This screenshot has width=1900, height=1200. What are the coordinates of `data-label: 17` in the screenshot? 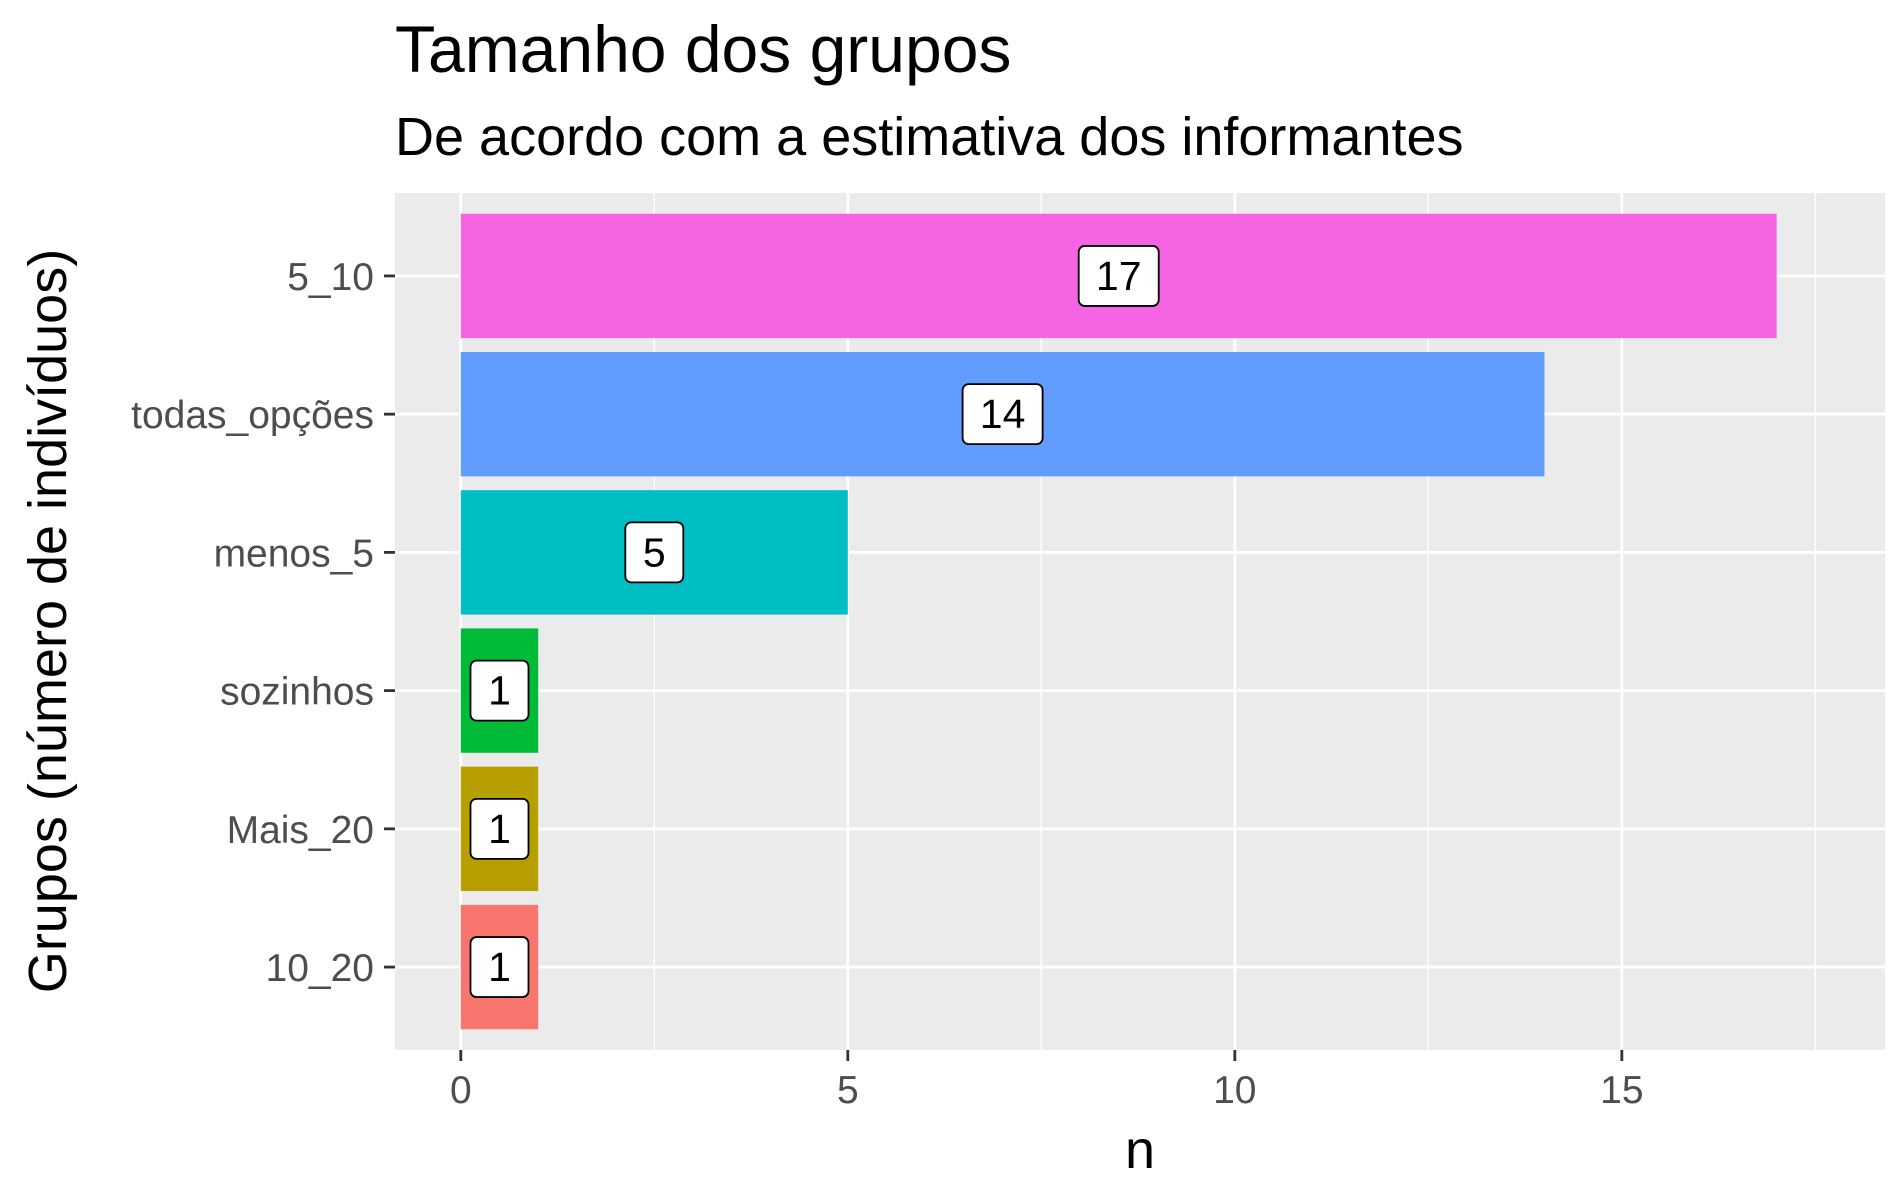 It's located at (1119, 276).